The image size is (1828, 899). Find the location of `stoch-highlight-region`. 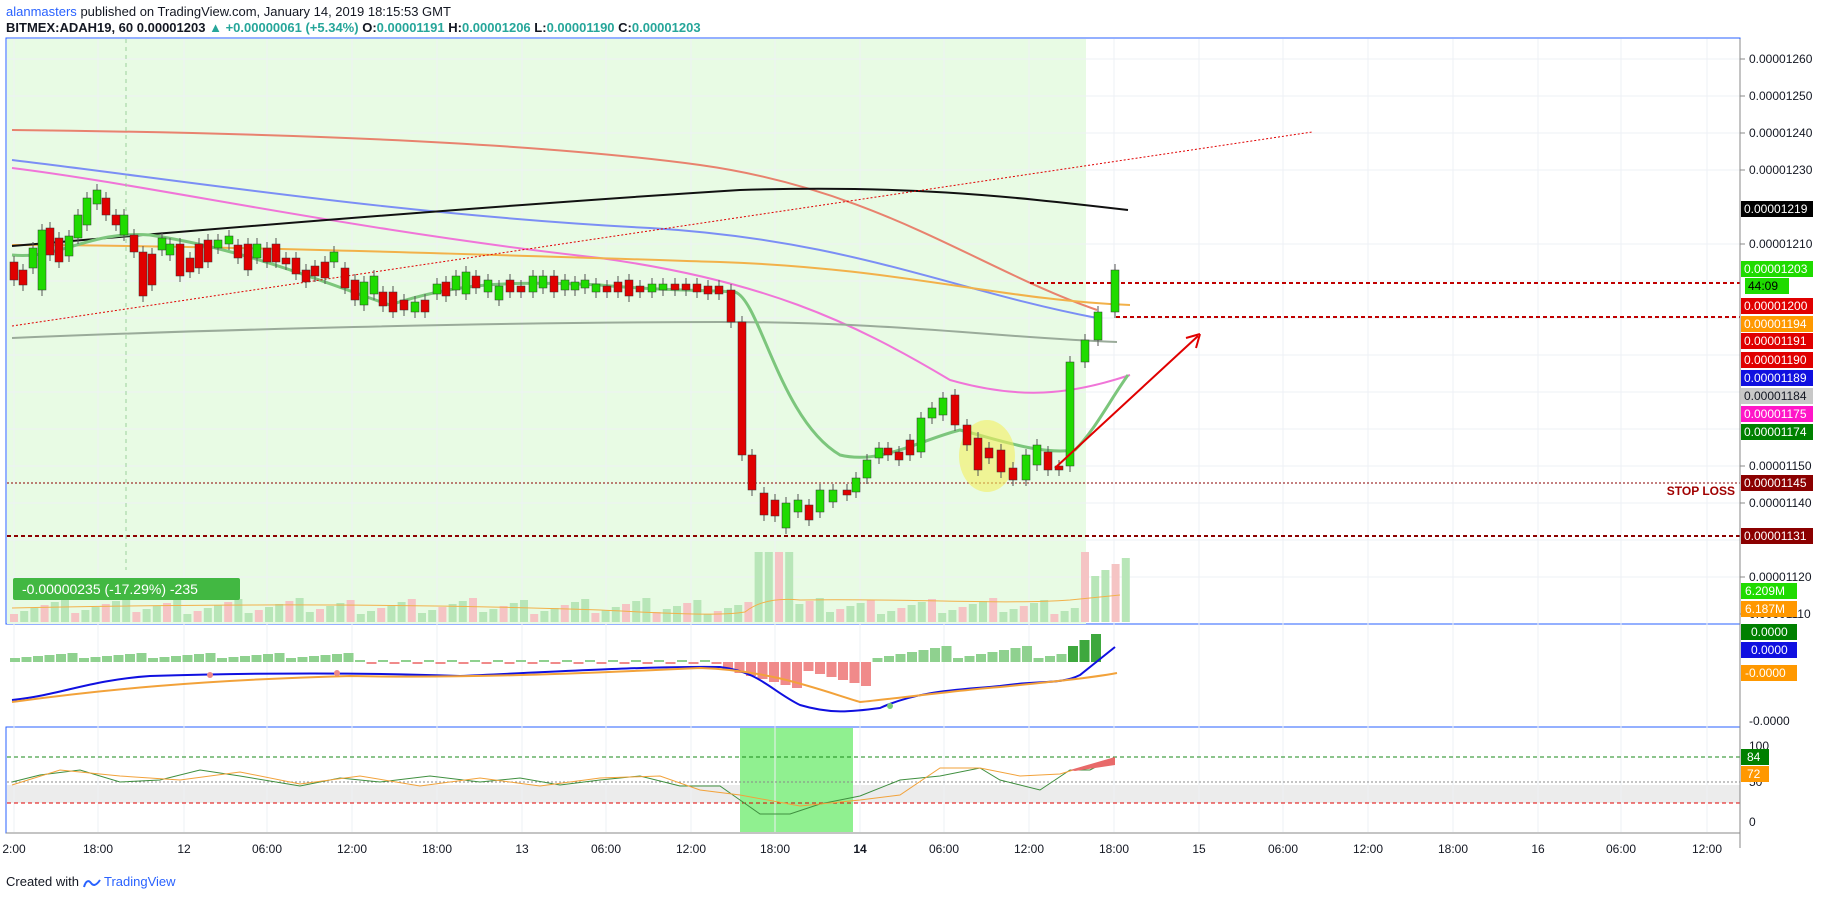

stoch-highlight-region is located at coordinates (796, 780).